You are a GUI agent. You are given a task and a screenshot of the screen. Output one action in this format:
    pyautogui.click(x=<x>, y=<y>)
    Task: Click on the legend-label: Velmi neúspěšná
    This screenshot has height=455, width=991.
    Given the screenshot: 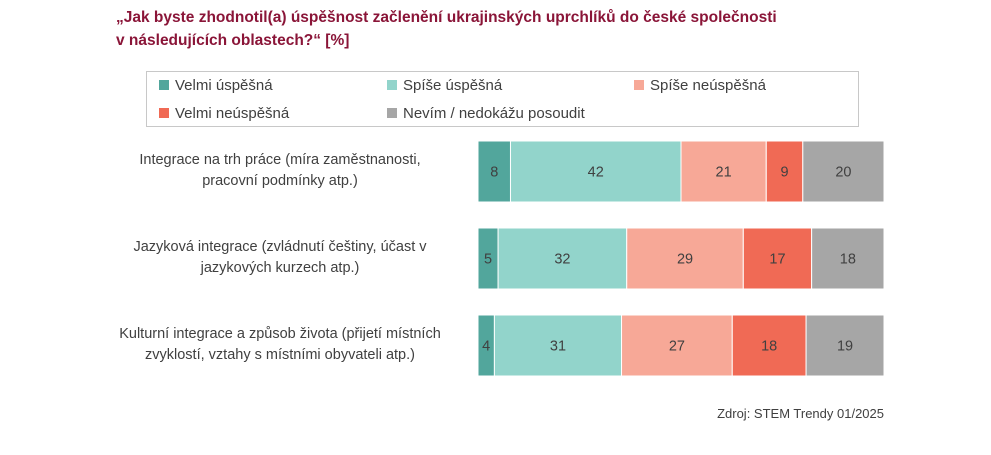 What is the action you would take?
    pyautogui.click(x=232, y=113)
    